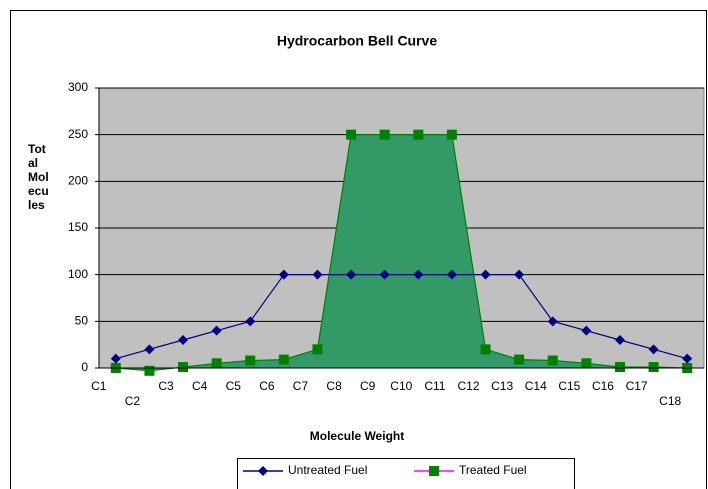  What do you see at coordinates (670, 401) in the screenshot?
I see `x-tick-label: C18` at bounding box center [670, 401].